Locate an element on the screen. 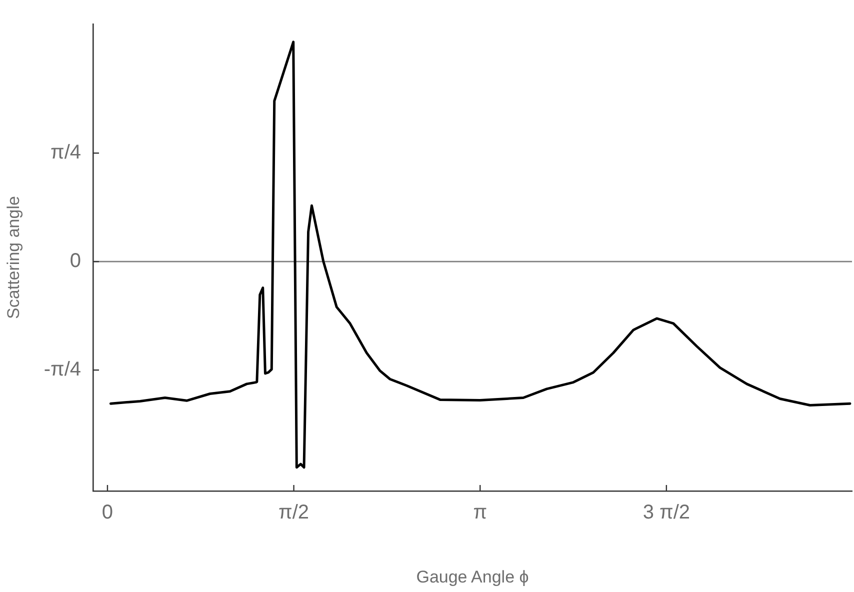  x-tick-label: 0 is located at coordinates (108, 513).